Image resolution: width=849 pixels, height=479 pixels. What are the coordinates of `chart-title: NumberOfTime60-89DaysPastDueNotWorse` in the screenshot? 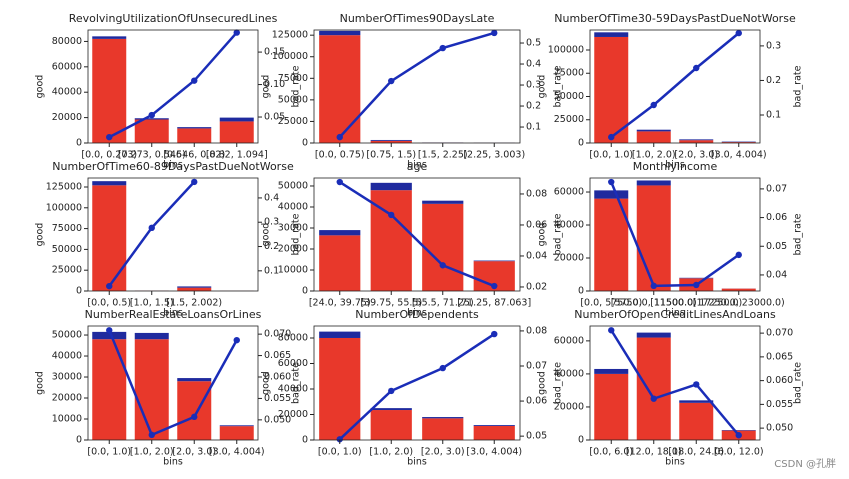 It's located at (173, 166).